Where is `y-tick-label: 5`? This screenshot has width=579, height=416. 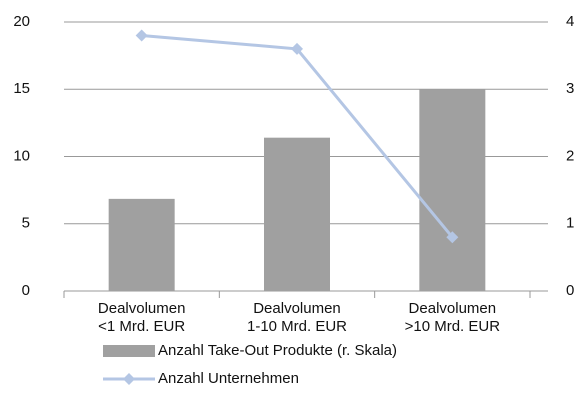
y-tick-label: 5 is located at coordinates (26, 223).